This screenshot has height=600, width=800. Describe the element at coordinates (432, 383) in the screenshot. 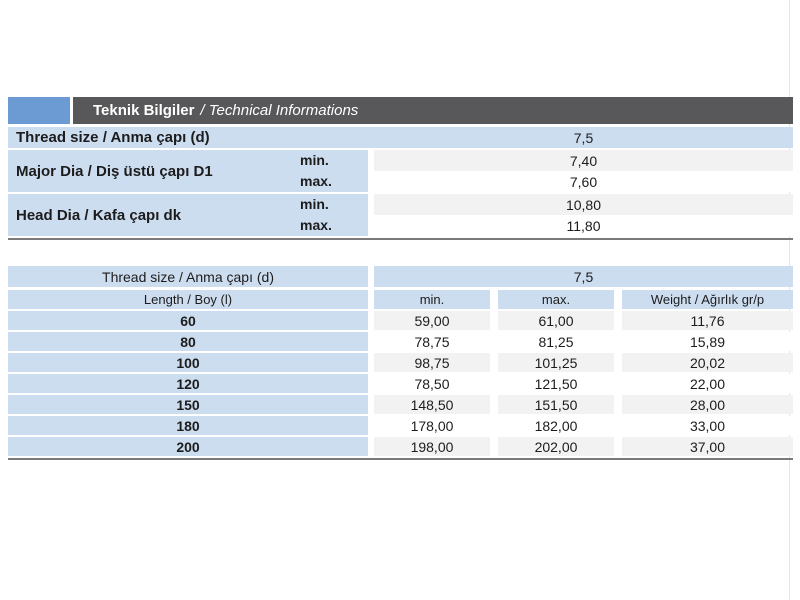

I see `table-row-min: 78,50` at that location.